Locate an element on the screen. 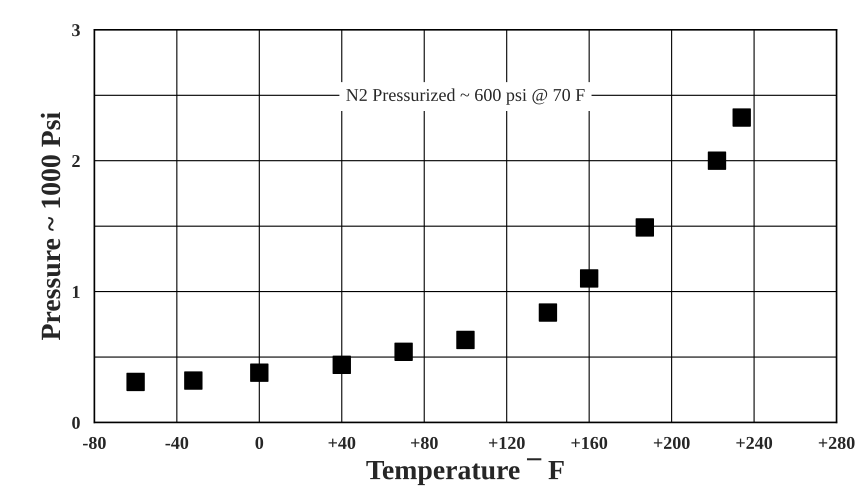 This screenshot has width=858, height=497. annotation: N2 Pressurized ~ 600 psi @ 70 F is located at coordinates (465, 96).